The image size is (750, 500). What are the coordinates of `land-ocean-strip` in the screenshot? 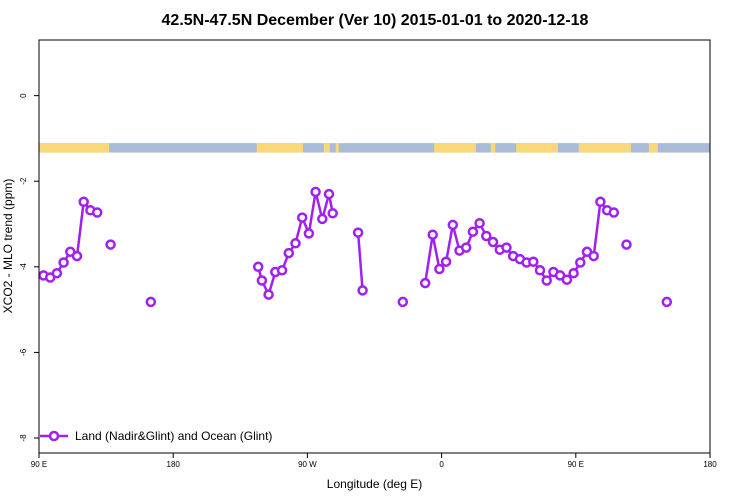 It's located at (374, 148).